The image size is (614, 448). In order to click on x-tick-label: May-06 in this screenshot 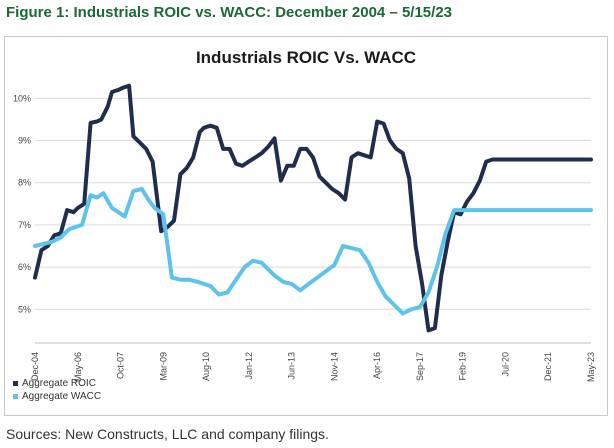, I will do `click(78, 367)`.